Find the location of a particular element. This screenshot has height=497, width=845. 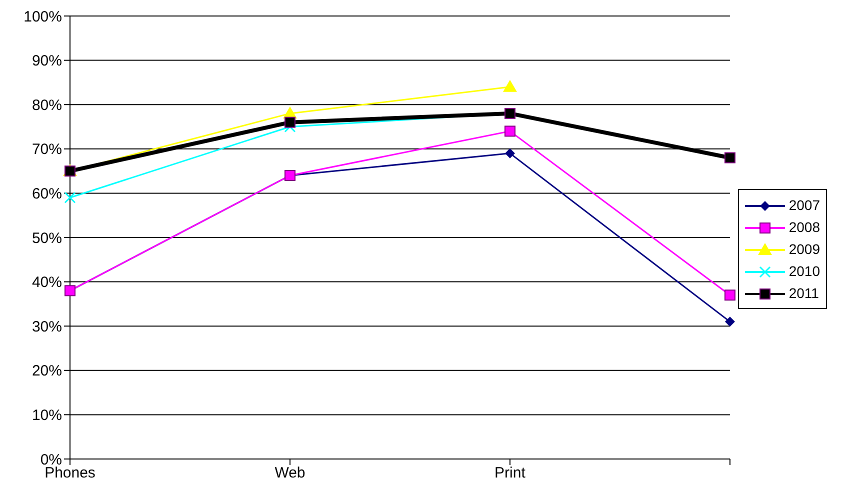

y-tick-label: 50% is located at coordinates (47, 238).